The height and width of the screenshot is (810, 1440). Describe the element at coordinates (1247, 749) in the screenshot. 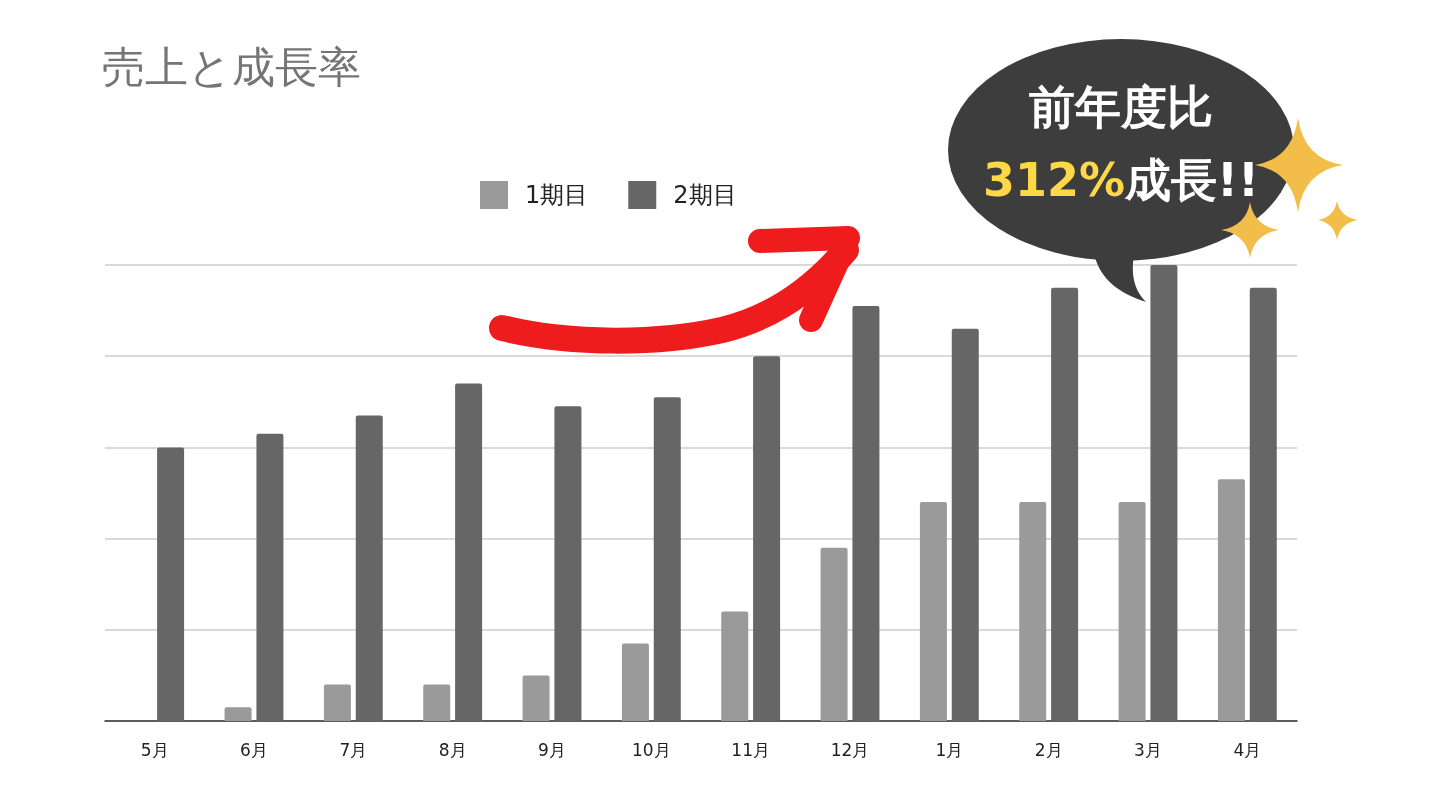

I see `x-tick-label: 4月` at that location.